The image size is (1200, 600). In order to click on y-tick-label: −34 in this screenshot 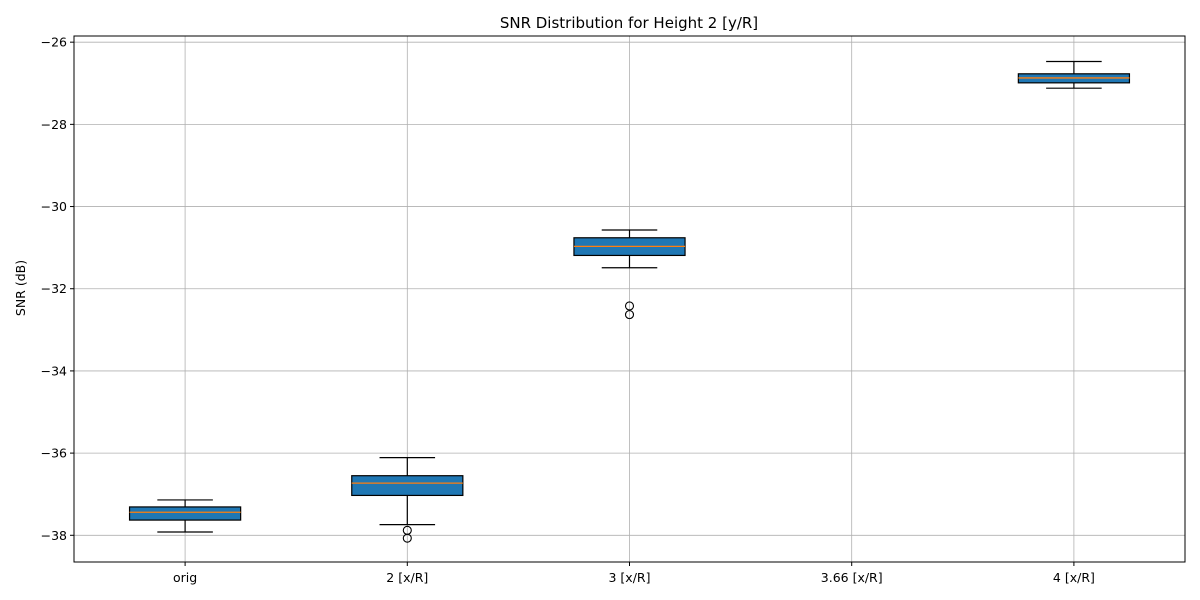, I will do `click(54, 370)`.